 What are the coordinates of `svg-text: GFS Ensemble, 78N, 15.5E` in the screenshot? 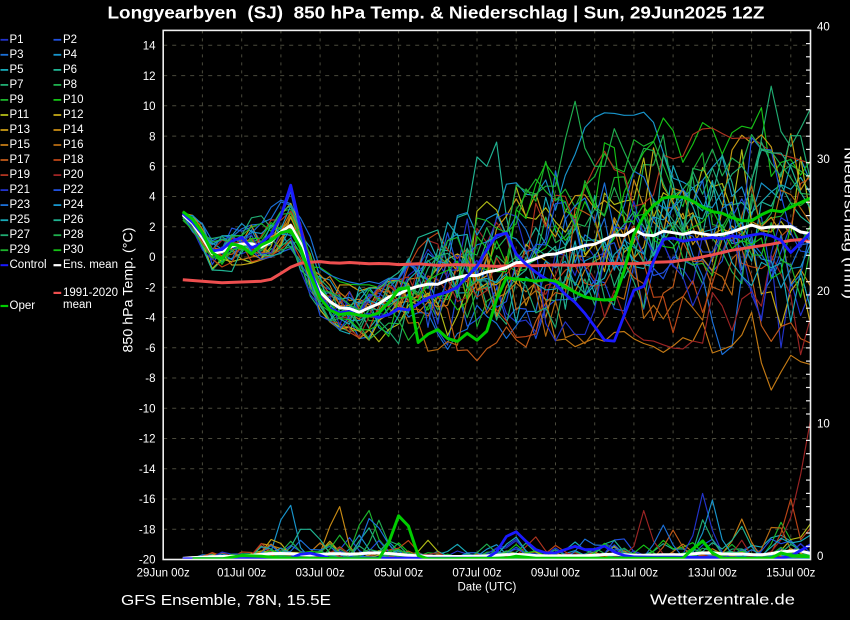 It's located at (226, 601).